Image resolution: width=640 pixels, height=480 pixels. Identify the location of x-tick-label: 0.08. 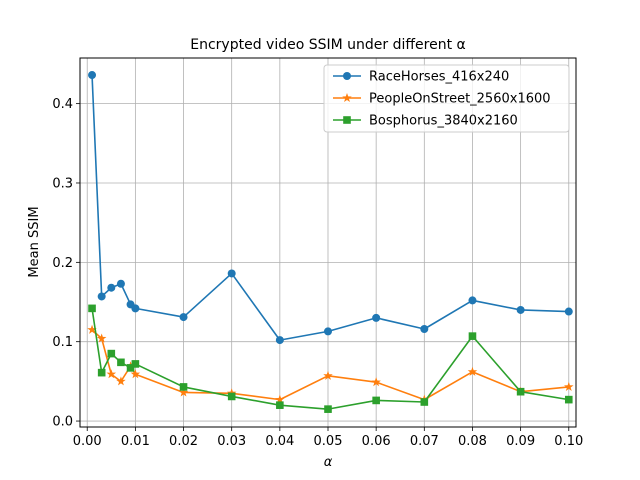
(472, 441).